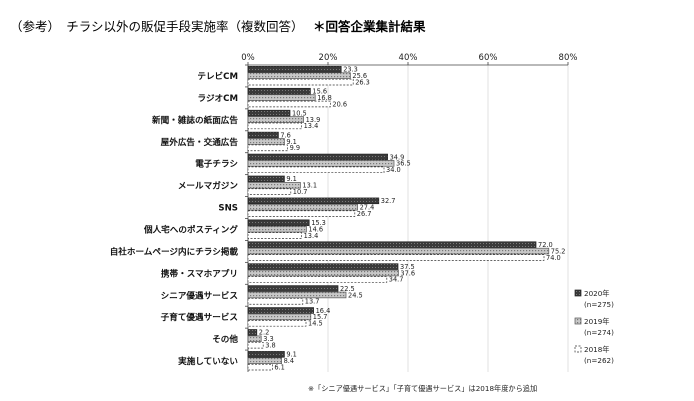 Image resolution: width=694 pixels, height=401 pixels. Describe the element at coordinates (208, 186) in the screenshot. I see `category-label: メールマガジン` at that location.